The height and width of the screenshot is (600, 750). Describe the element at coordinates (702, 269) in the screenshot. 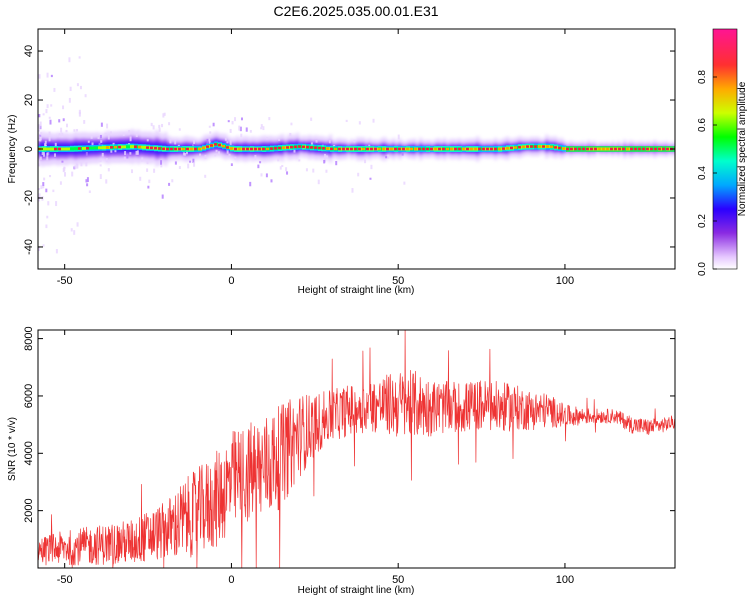

I see `colorbar-tick-label: 0.0` at that location.